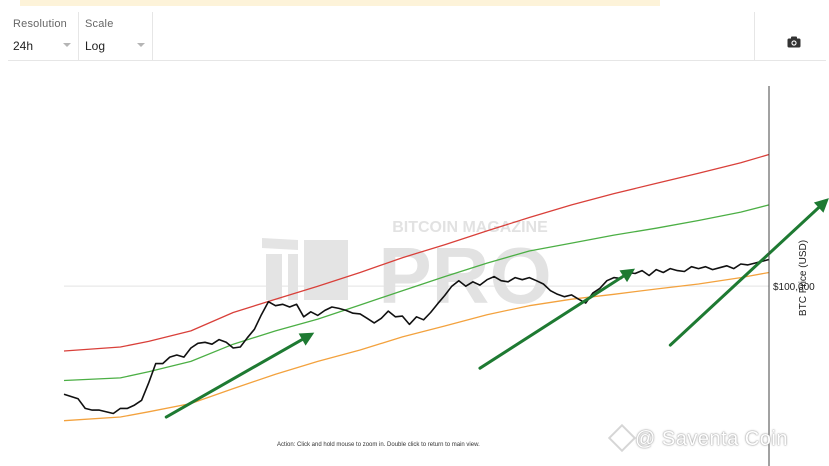 This screenshot has height=466, width=829. Describe the element at coordinates (464, 275) in the screenshot. I see `watermark-line2: PRO` at that location.